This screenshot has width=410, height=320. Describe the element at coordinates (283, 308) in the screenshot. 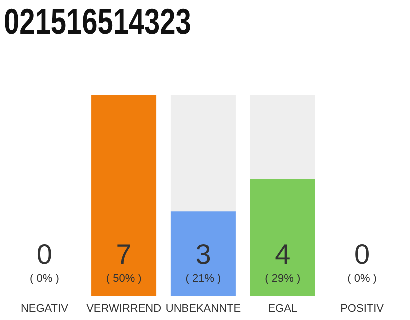

I see `x-tick-label: EGAL` at that location.